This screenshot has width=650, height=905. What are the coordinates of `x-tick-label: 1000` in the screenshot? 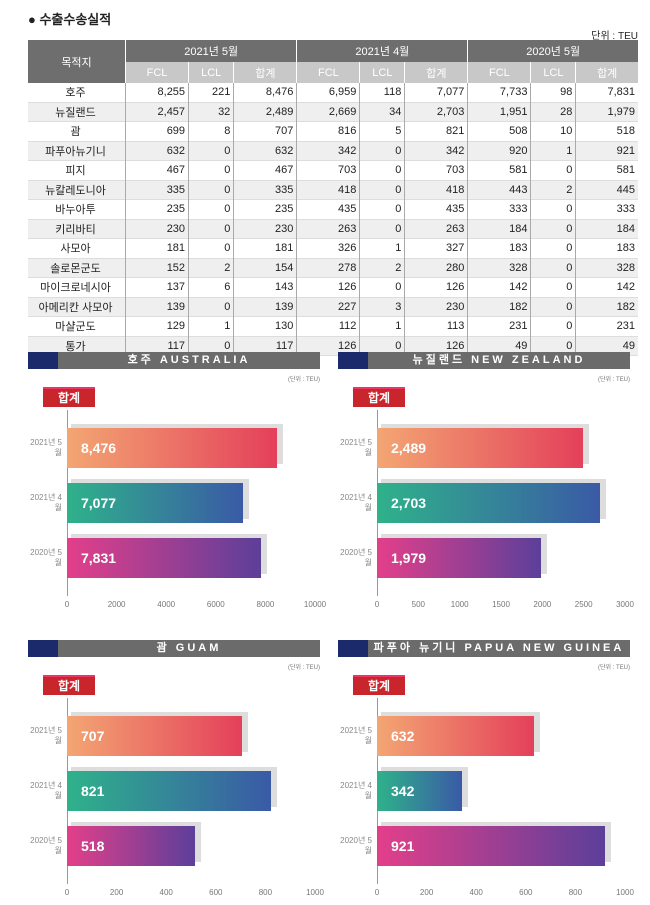 It's located at (315, 892).